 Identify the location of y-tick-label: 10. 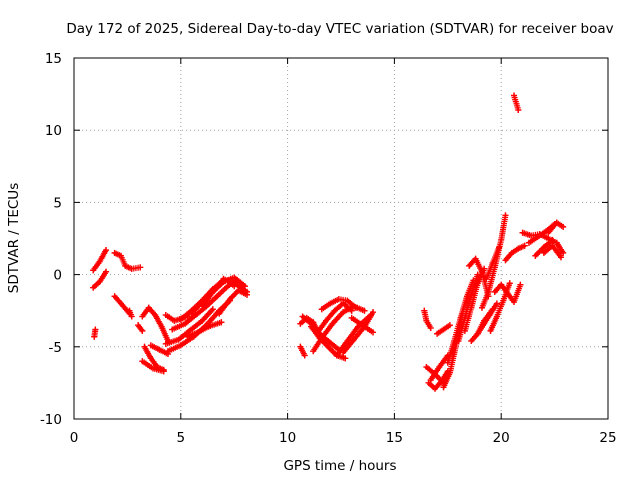
(53, 131).